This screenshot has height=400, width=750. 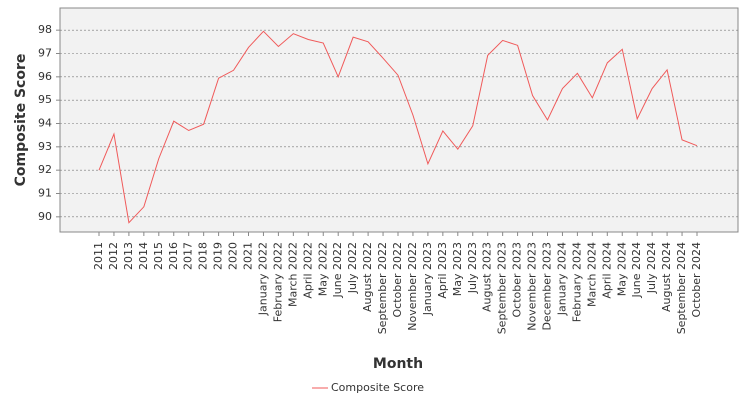 I want to click on x-axis-title: Month, so click(x=398, y=364).